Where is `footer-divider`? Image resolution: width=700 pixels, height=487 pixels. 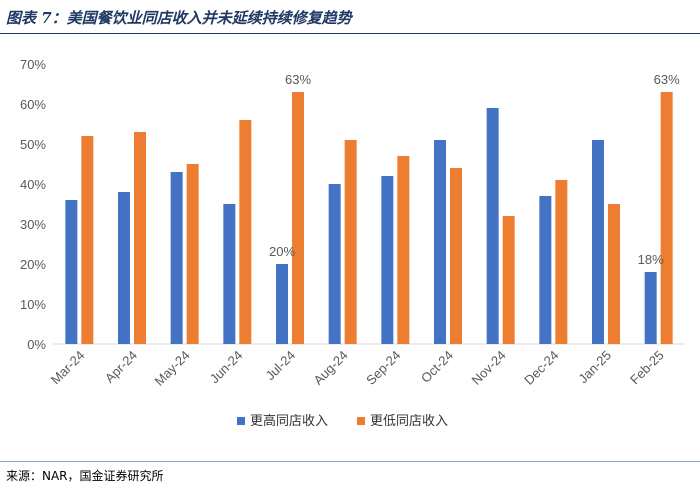
footer-divider is located at coordinates (350, 461).